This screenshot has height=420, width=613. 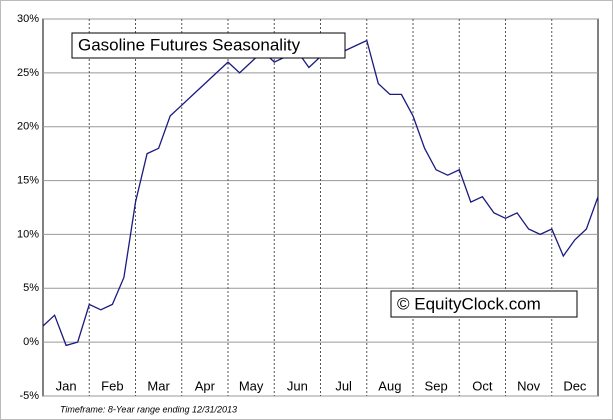 What do you see at coordinates (482, 385) in the screenshot?
I see `x-tick-label: Oct` at bounding box center [482, 385].